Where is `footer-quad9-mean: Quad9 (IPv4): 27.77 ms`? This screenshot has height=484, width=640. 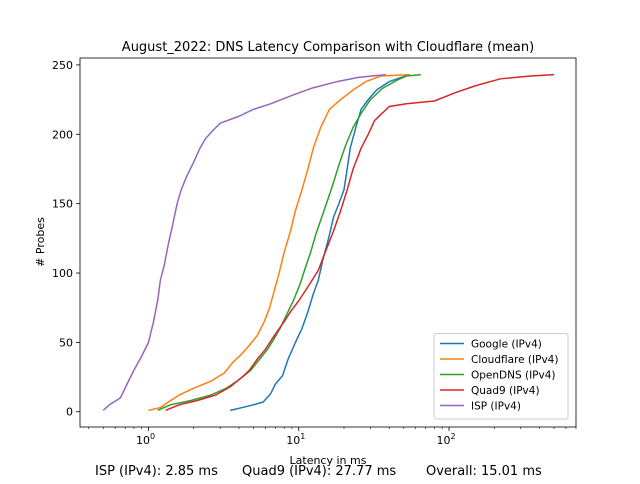 footer-quad9-mean: Quad9 (IPv4): 27.77 ms is located at coordinates (319, 471).